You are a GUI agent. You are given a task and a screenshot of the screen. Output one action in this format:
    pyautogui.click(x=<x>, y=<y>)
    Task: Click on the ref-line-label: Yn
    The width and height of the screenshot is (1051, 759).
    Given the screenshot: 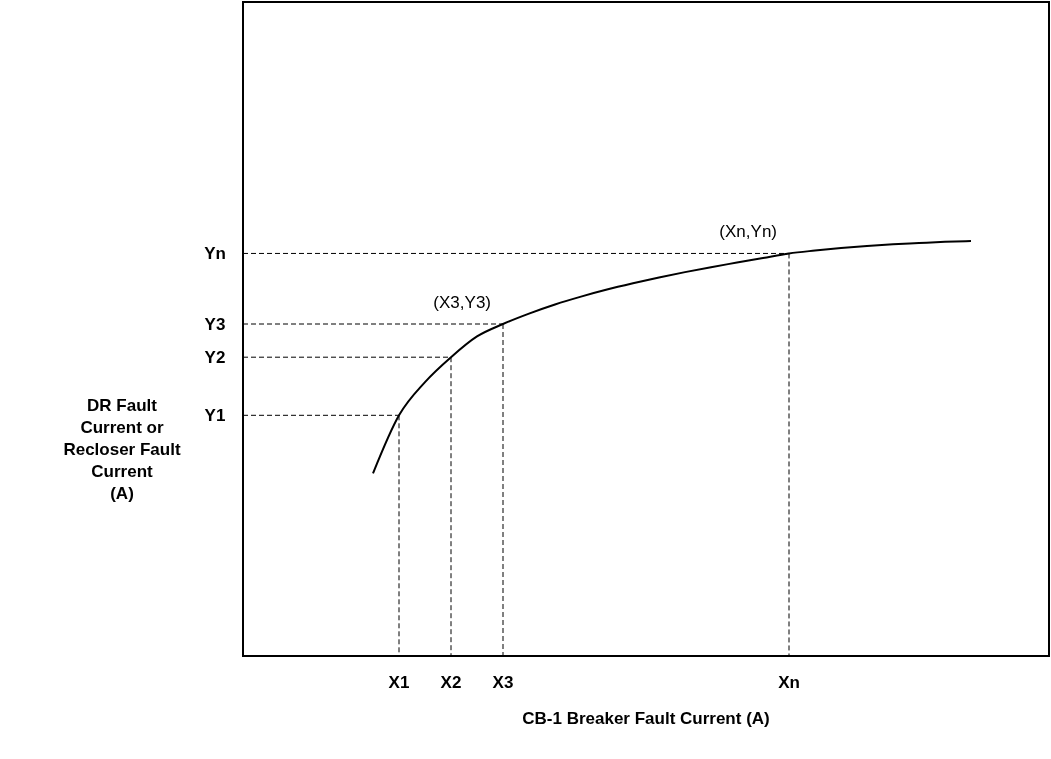 What is the action you would take?
    pyautogui.click(x=215, y=254)
    